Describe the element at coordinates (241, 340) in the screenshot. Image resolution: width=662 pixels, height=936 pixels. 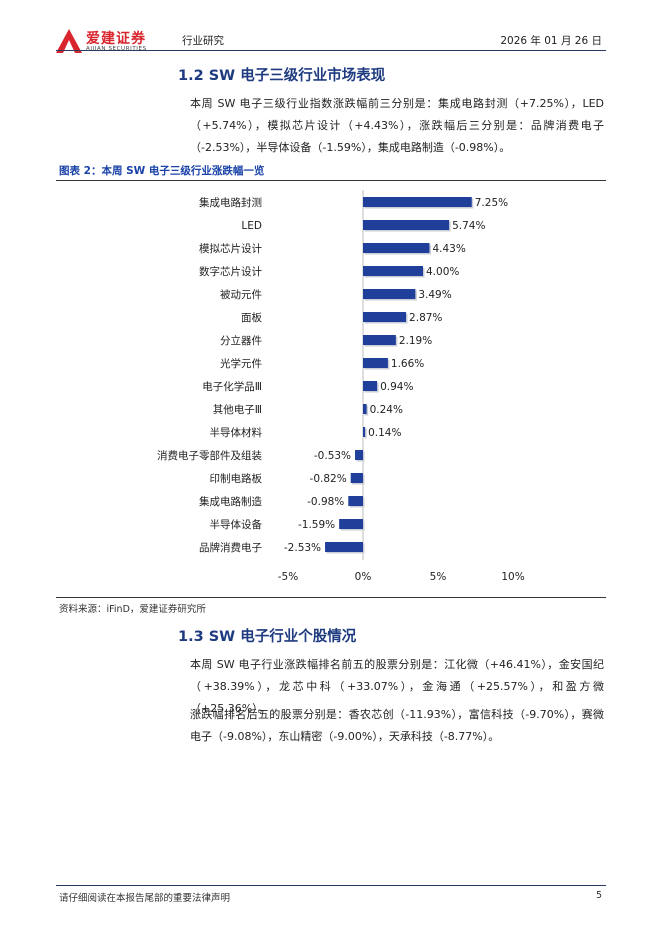
I see `category-label: 分立器件` at that location.